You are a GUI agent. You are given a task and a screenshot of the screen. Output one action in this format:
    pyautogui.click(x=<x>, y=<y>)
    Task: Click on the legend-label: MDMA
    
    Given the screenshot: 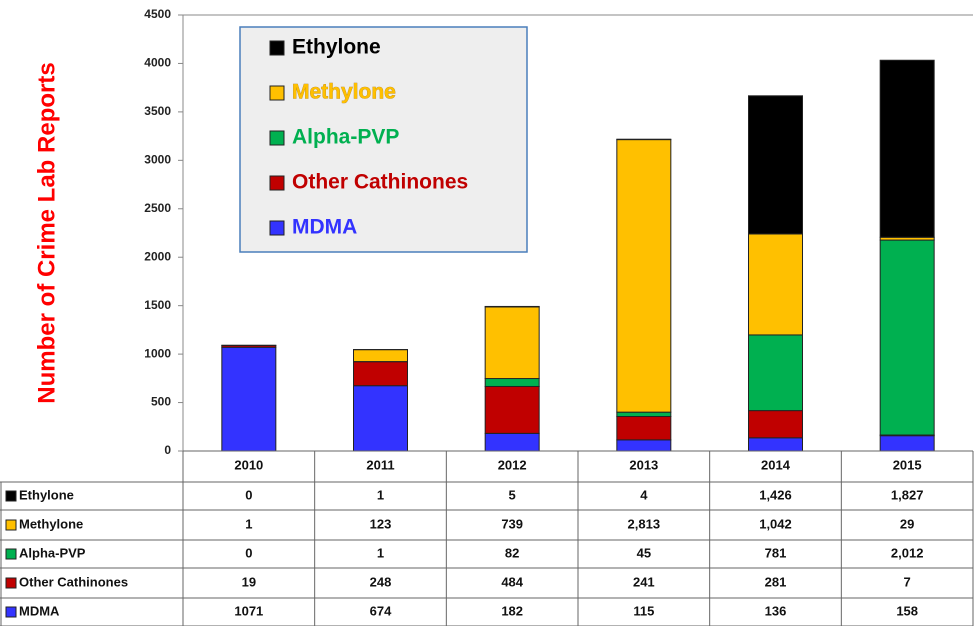 What is the action you would take?
    pyautogui.click(x=324, y=227)
    